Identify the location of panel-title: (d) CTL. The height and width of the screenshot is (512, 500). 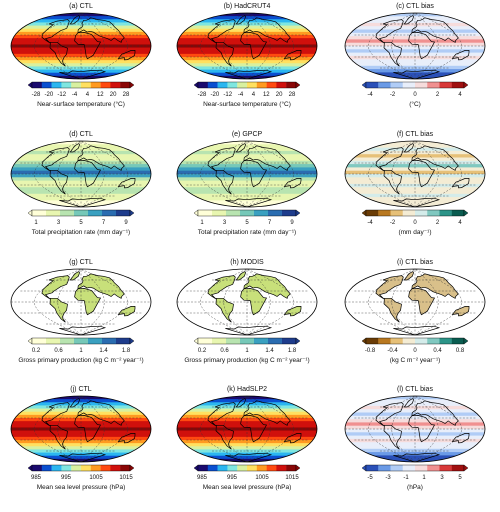
(81, 134).